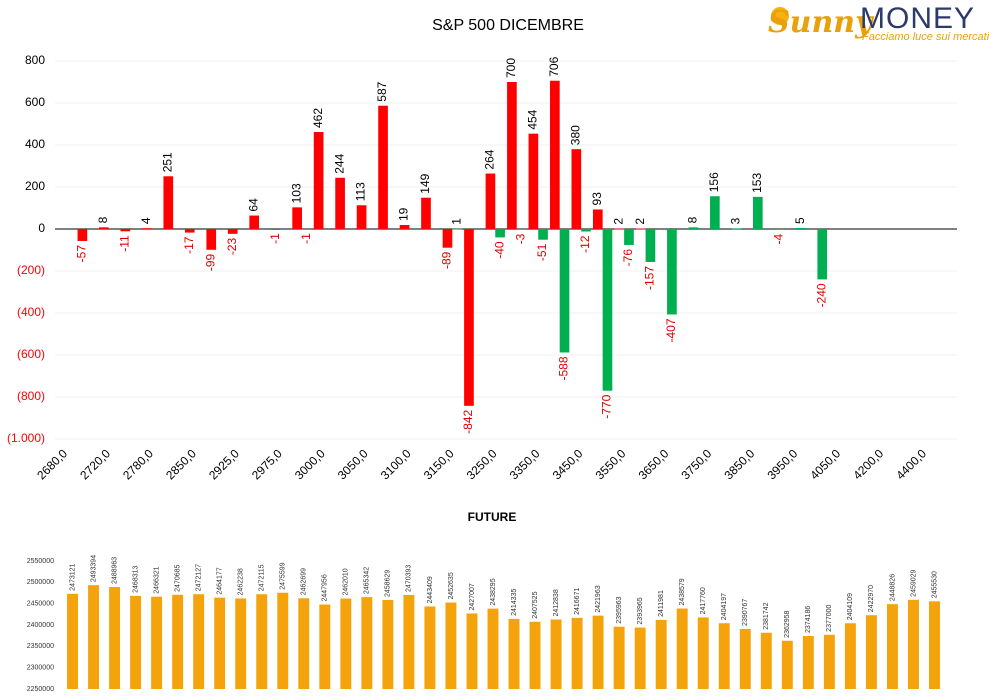 The image size is (989, 698). What do you see at coordinates (361, 191) in the screenshot?
I see `value-label: 113` at bounding box center [361, 191].